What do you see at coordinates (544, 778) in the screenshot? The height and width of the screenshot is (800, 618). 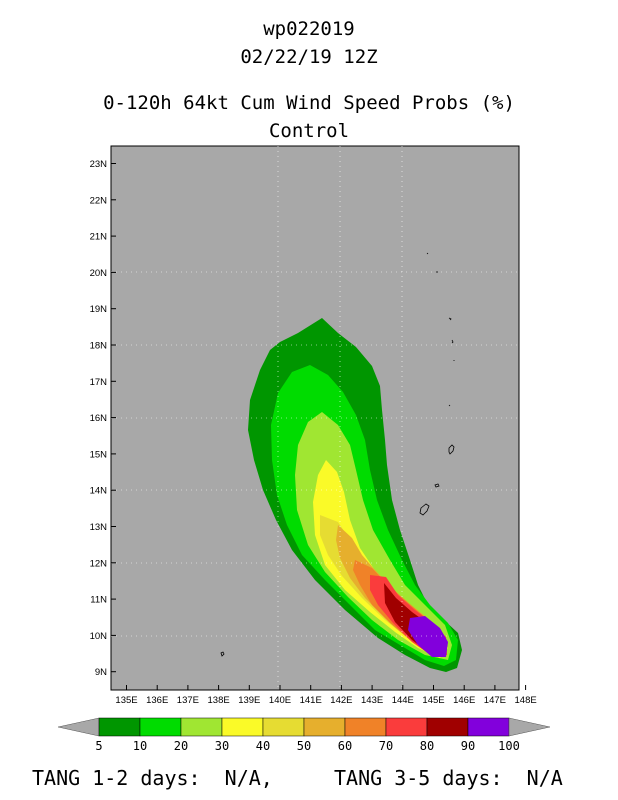 I see `tang-3-5-value: N/A` at bounding box center [544, 778].